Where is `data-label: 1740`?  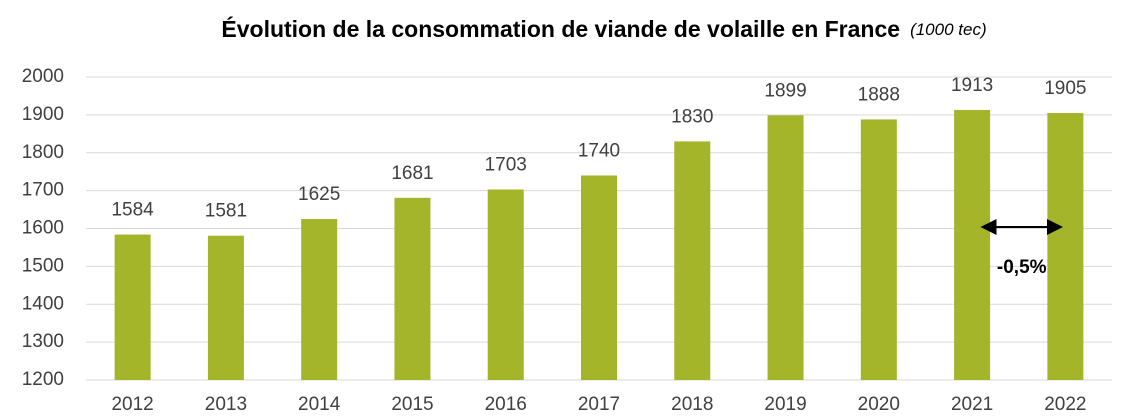
data-label: 1740 is located at coordinates (599, 150).